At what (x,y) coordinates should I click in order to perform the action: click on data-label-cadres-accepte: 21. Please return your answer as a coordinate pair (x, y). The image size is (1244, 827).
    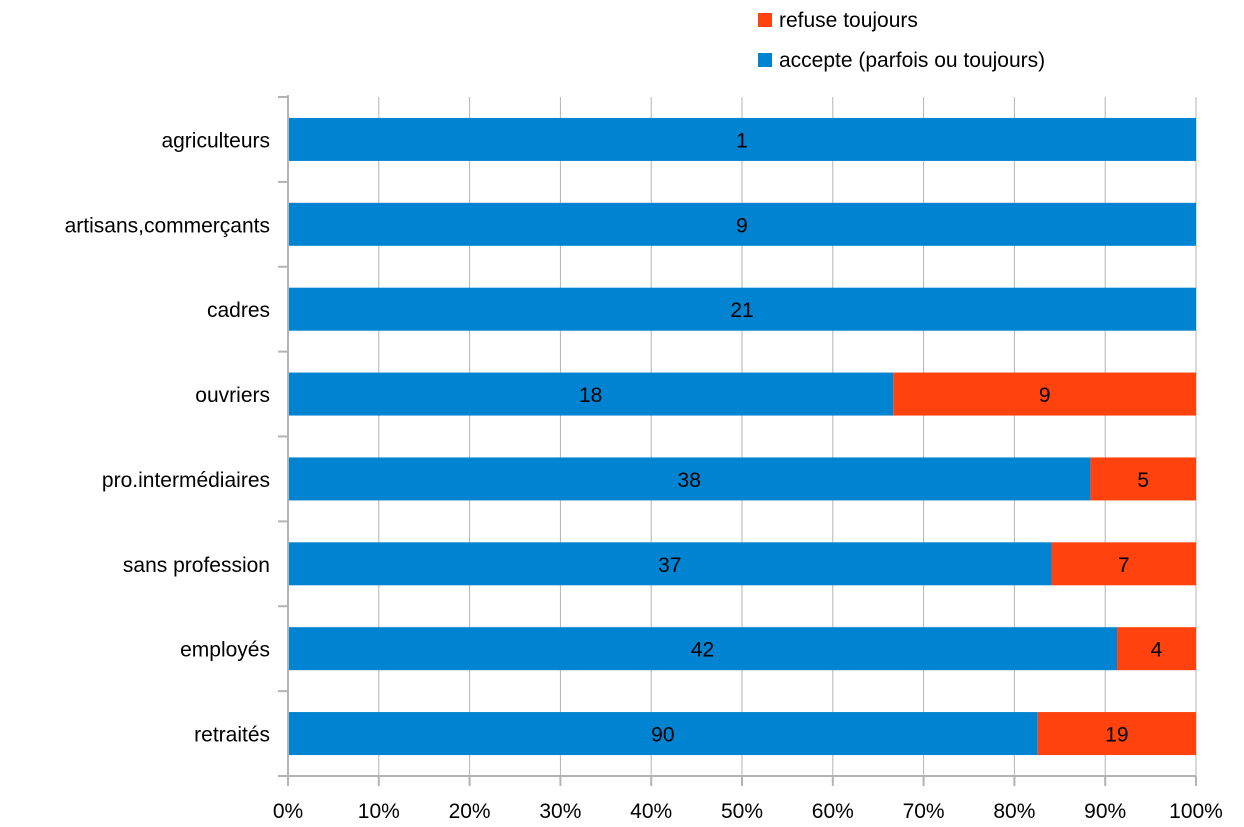
    Looking at the image, I should click on (741, 310).